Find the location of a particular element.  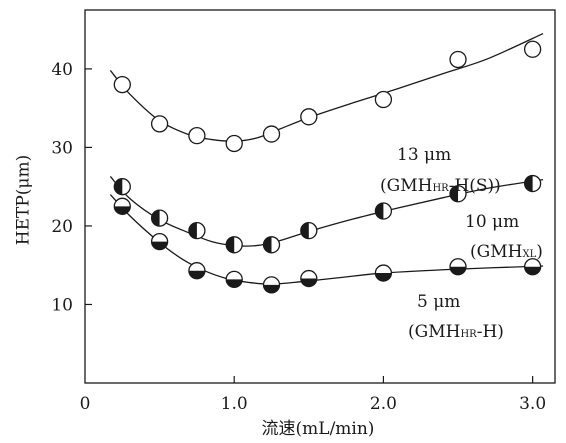

compound-5um-prefix: (GMH is located at coordinates (434, 332).